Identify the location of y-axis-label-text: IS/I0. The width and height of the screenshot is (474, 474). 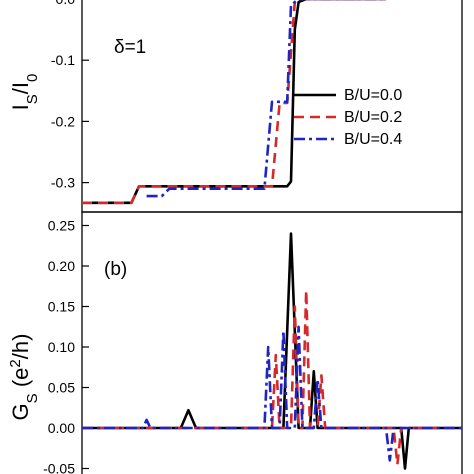
(24, 92).